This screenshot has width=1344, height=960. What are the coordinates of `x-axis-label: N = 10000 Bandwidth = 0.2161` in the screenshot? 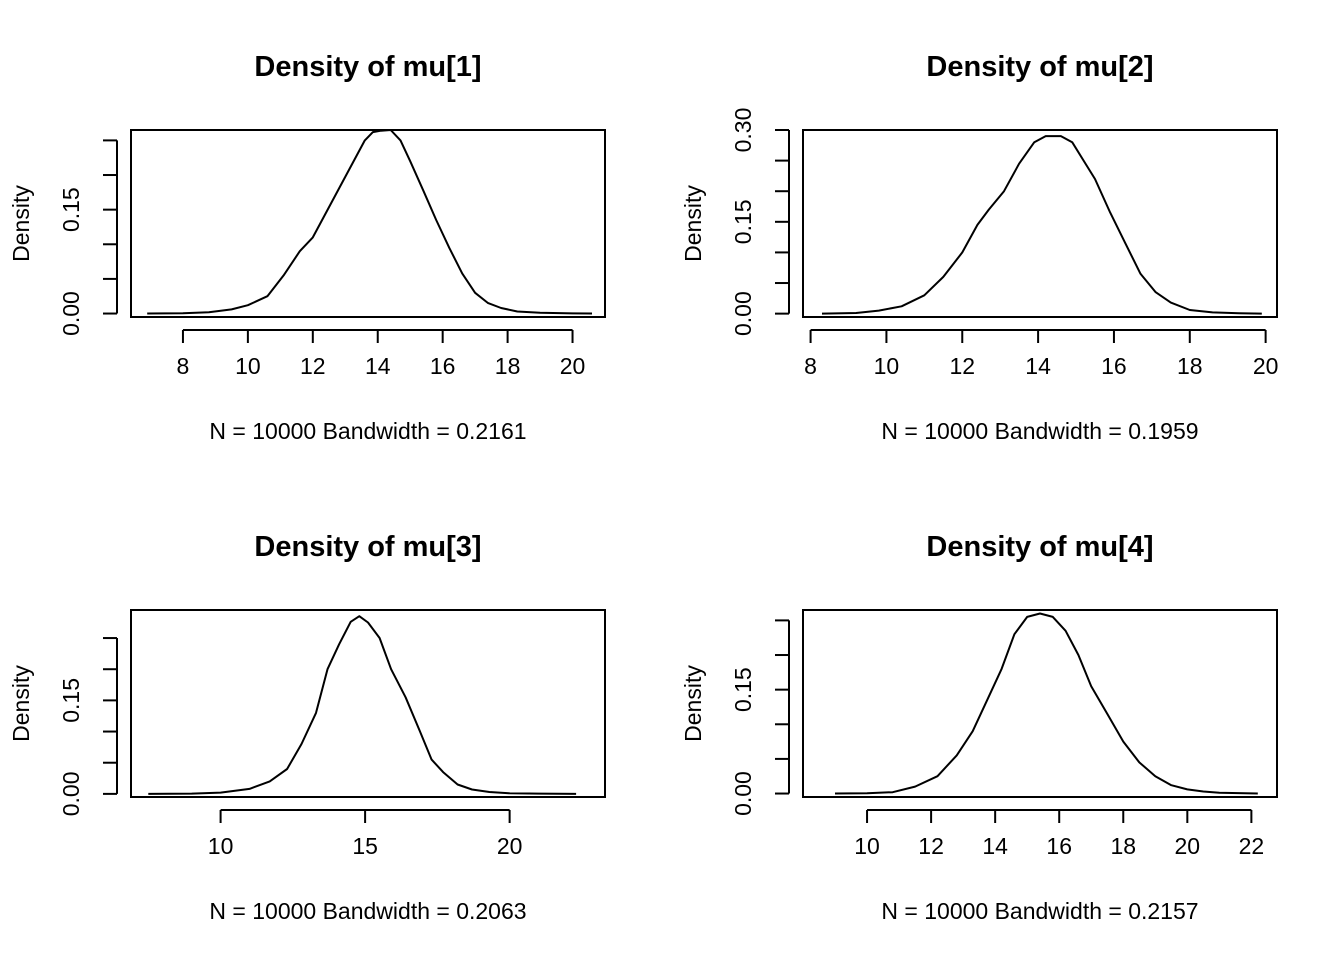 It's located at (367, 431).